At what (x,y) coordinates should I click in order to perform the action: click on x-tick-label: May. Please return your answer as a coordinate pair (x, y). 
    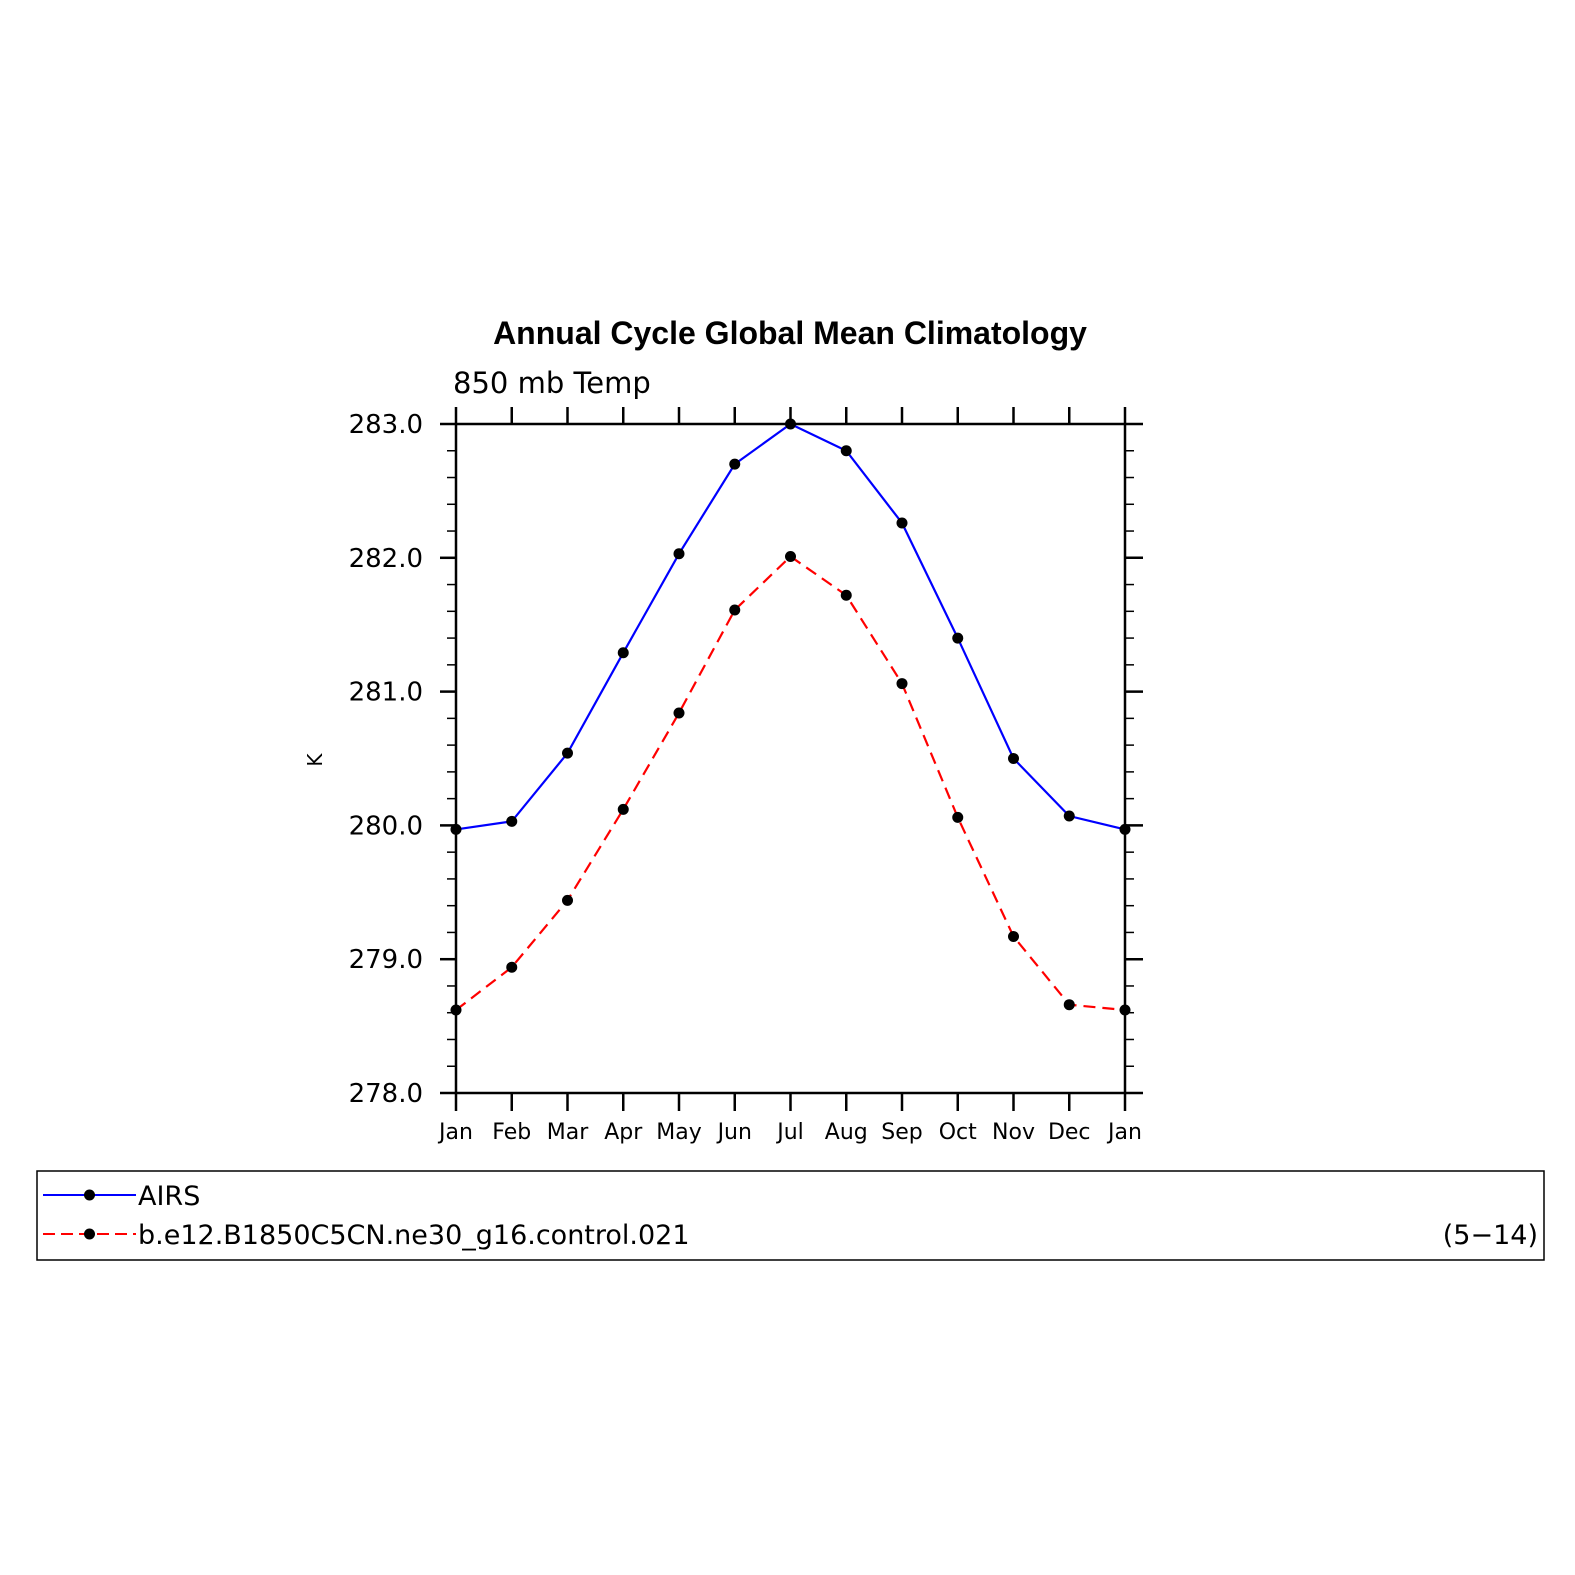
    Looking at the image, I should click on (678, 1132).